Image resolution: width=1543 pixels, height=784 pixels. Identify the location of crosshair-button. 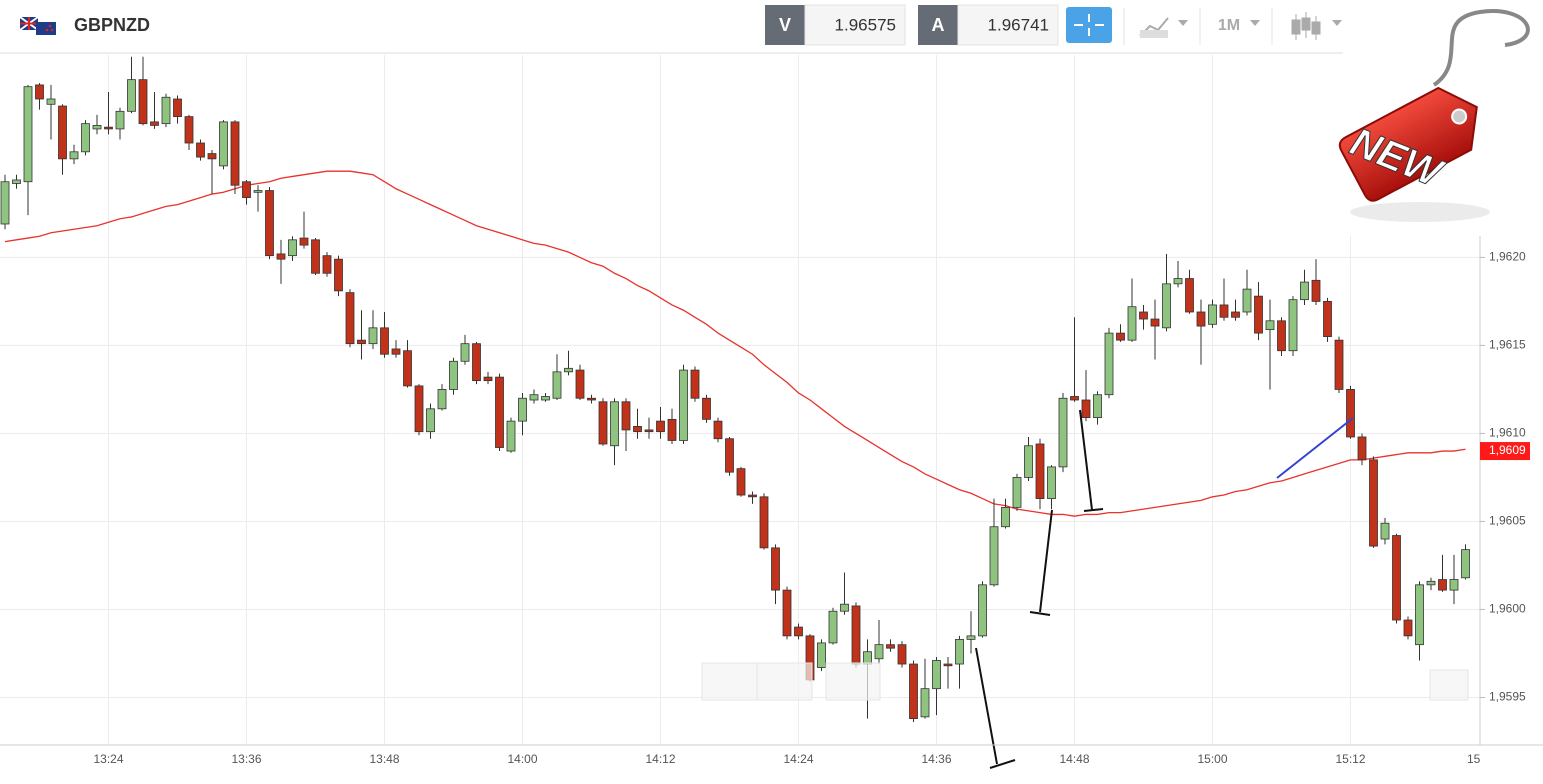
(1089, 25).